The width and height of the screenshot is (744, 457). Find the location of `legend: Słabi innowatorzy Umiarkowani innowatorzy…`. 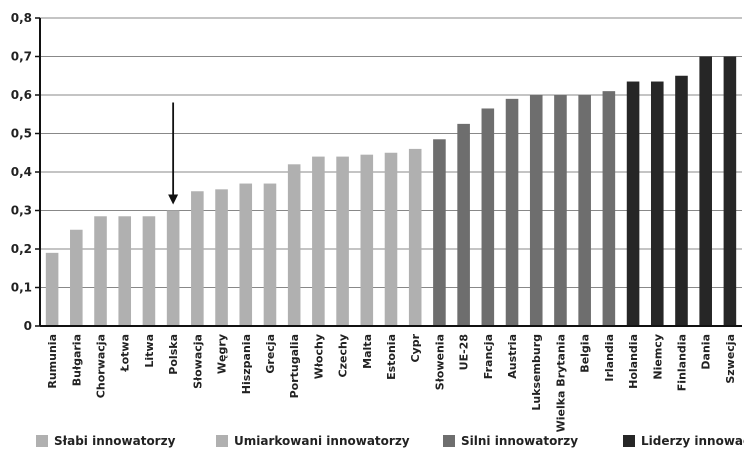

legend: Słabi innowatorzy Umiarkowani innowatorzy… is located at coordinates (390, 441).